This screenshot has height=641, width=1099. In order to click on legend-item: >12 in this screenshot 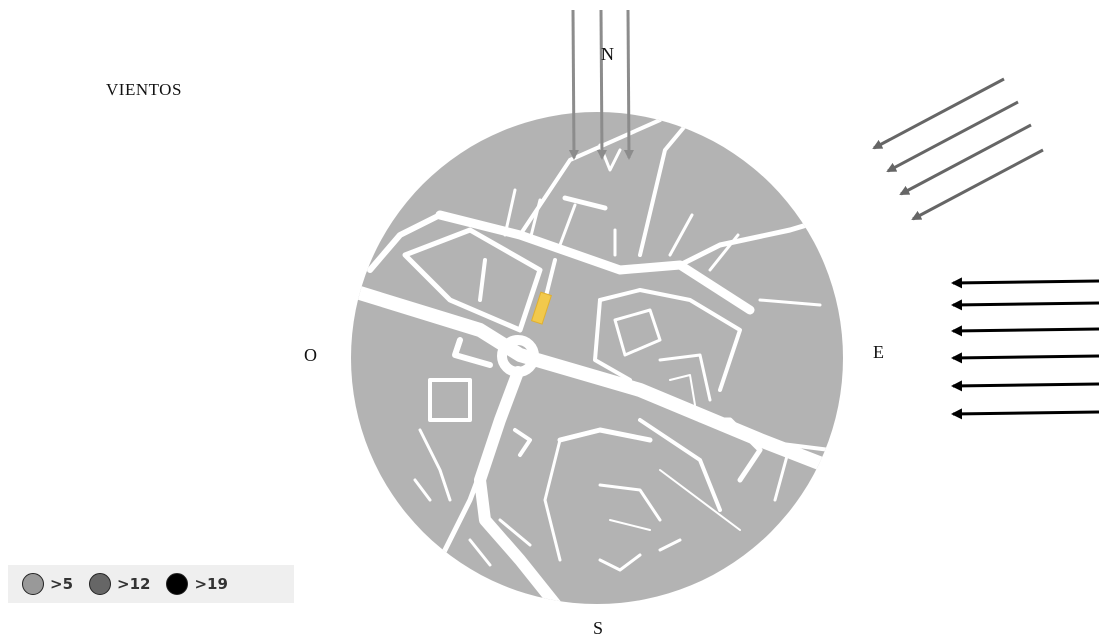, I will do `click(119, 584)`.